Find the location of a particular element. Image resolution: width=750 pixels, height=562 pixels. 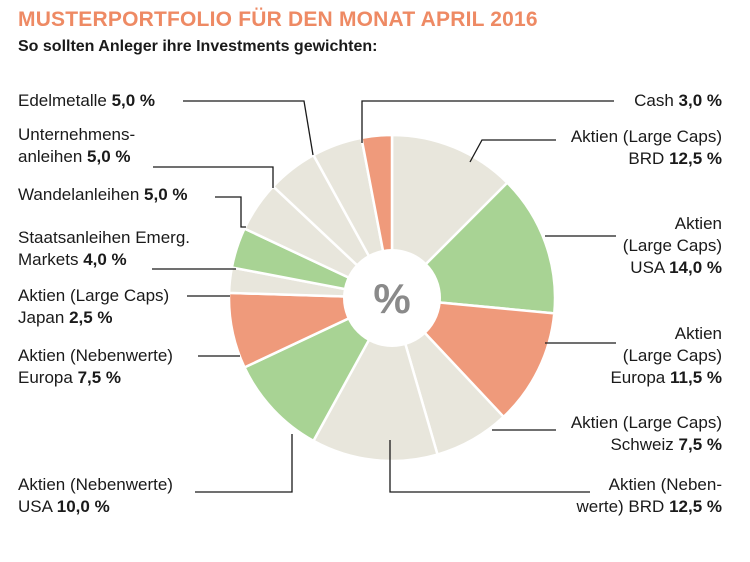

slice-label-line: Japan 2,5 % is located at coordinates (93, 318).